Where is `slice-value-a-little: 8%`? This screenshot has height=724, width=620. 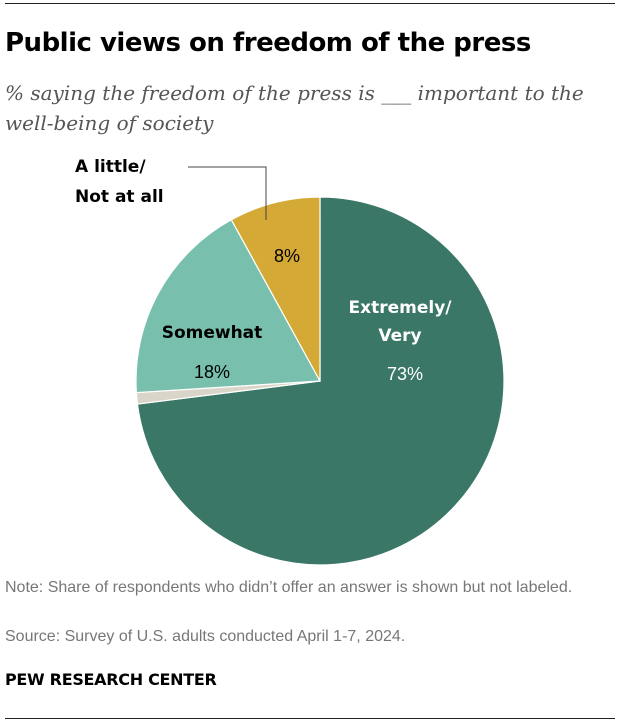 slice-value-a-little: 8% is located at coordinates (287, 256).